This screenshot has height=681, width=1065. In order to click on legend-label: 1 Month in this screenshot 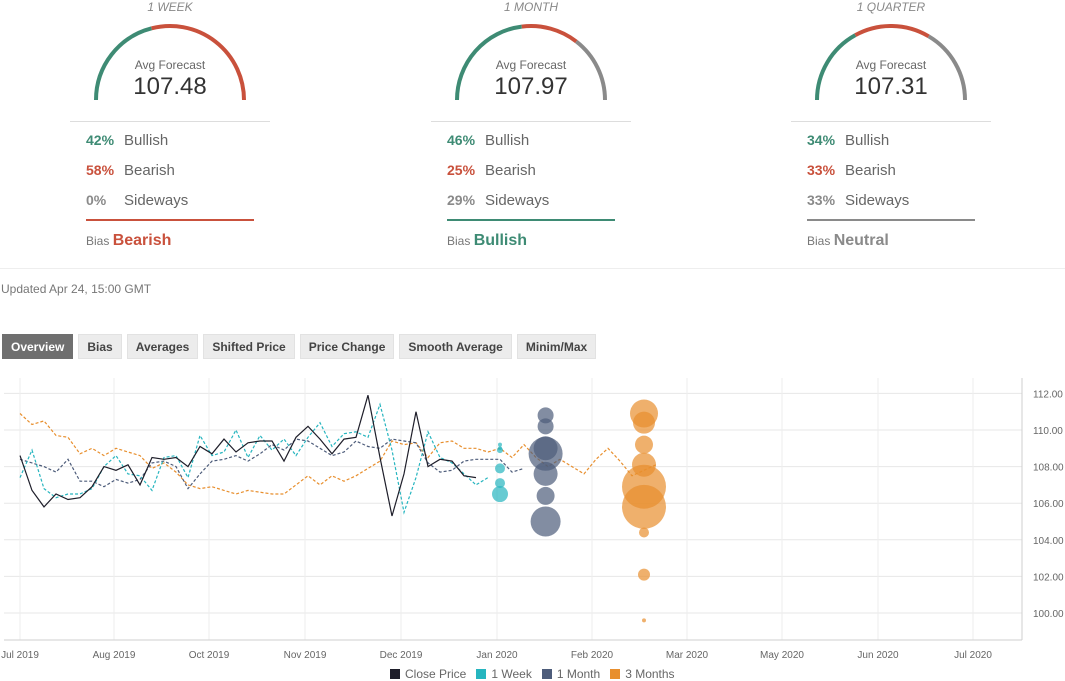, I will do `click(578, 674)`.